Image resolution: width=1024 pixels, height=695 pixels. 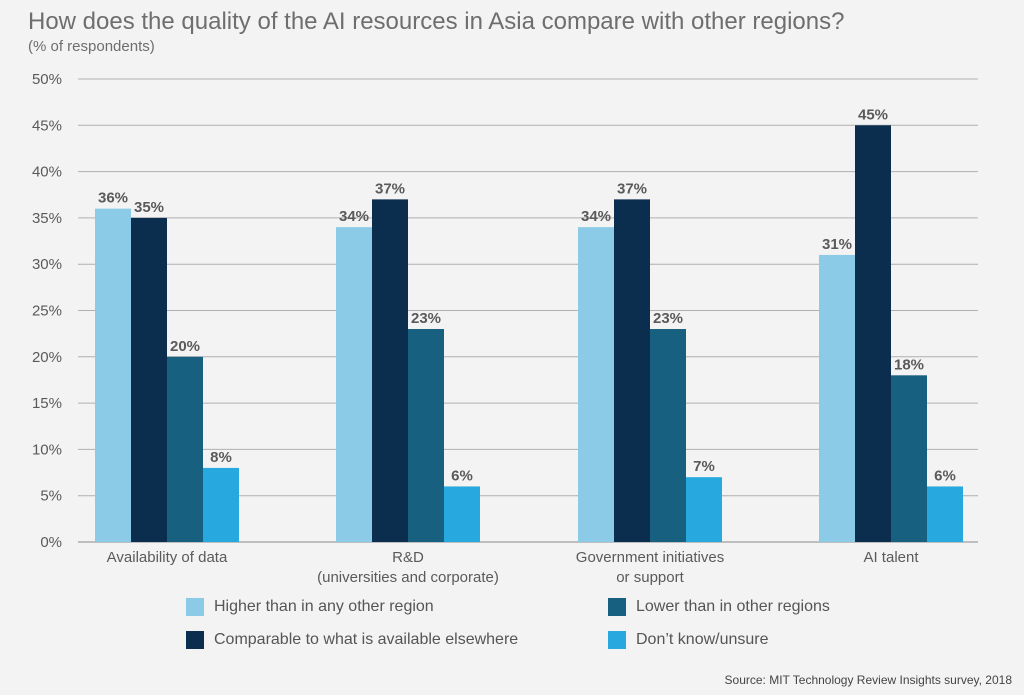 I want to click on y-tick-label: 25%, so click(x=47, y=311).